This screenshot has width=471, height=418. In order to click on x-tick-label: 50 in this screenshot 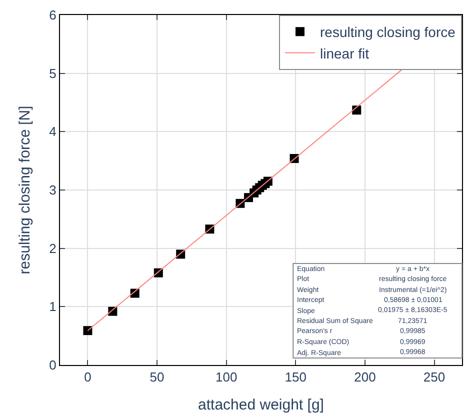, I will do `click(157, 377)`.